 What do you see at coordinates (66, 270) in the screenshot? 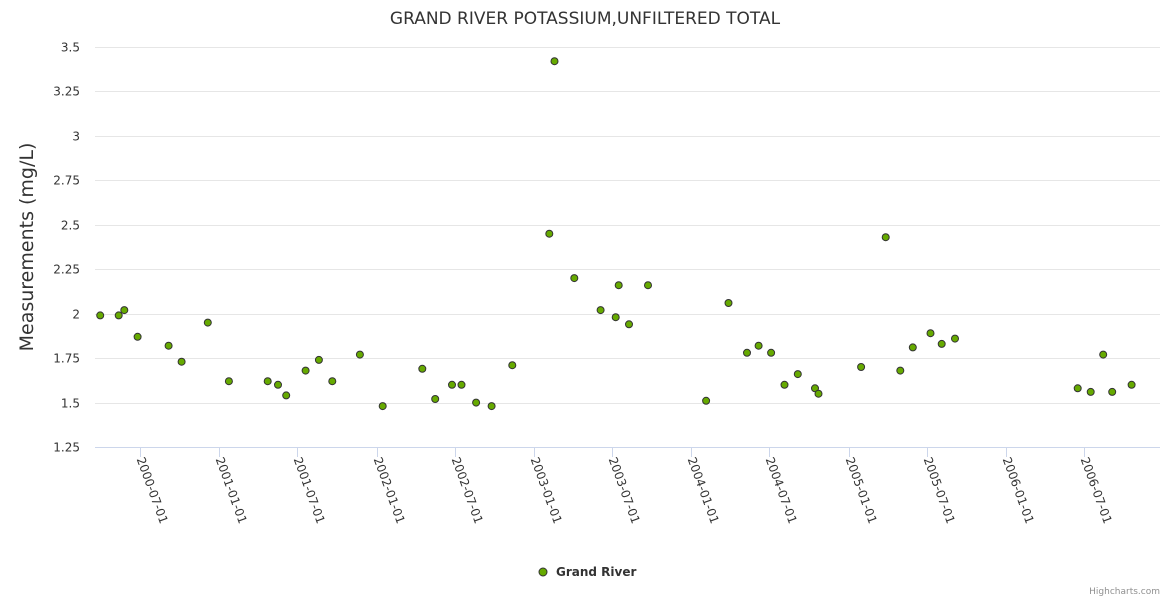
I see `y-tick-label: 2.25` at bounding box center [66, 270].